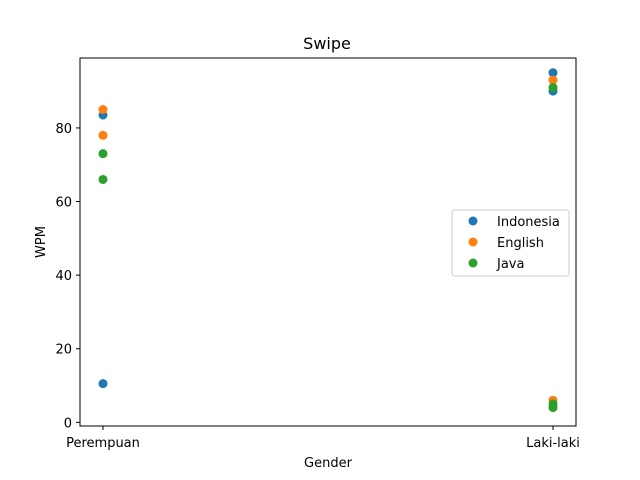 Image resolution: width=640 pixels, height=480 pixels. What do you see at coordinates (473, 263) in the screenshot?
I see `legend-marker-java` at bounding box center [473, 263].